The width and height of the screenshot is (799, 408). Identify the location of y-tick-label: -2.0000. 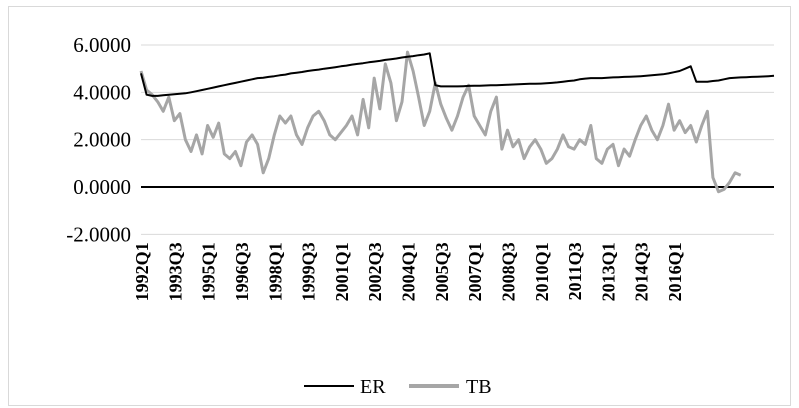
(98, 234).